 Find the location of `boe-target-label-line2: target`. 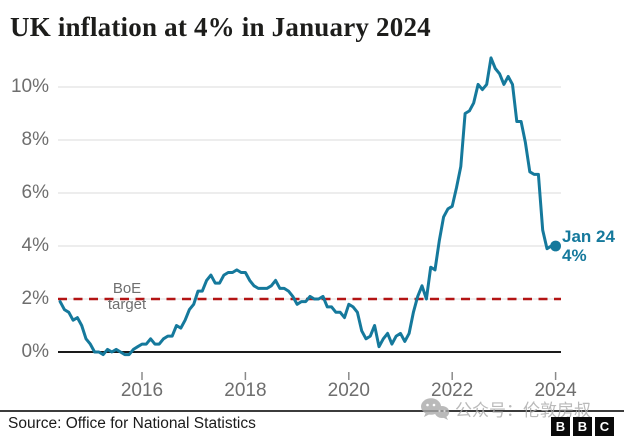

boe-target-label-line2: target is located at coordinates (127, 304).